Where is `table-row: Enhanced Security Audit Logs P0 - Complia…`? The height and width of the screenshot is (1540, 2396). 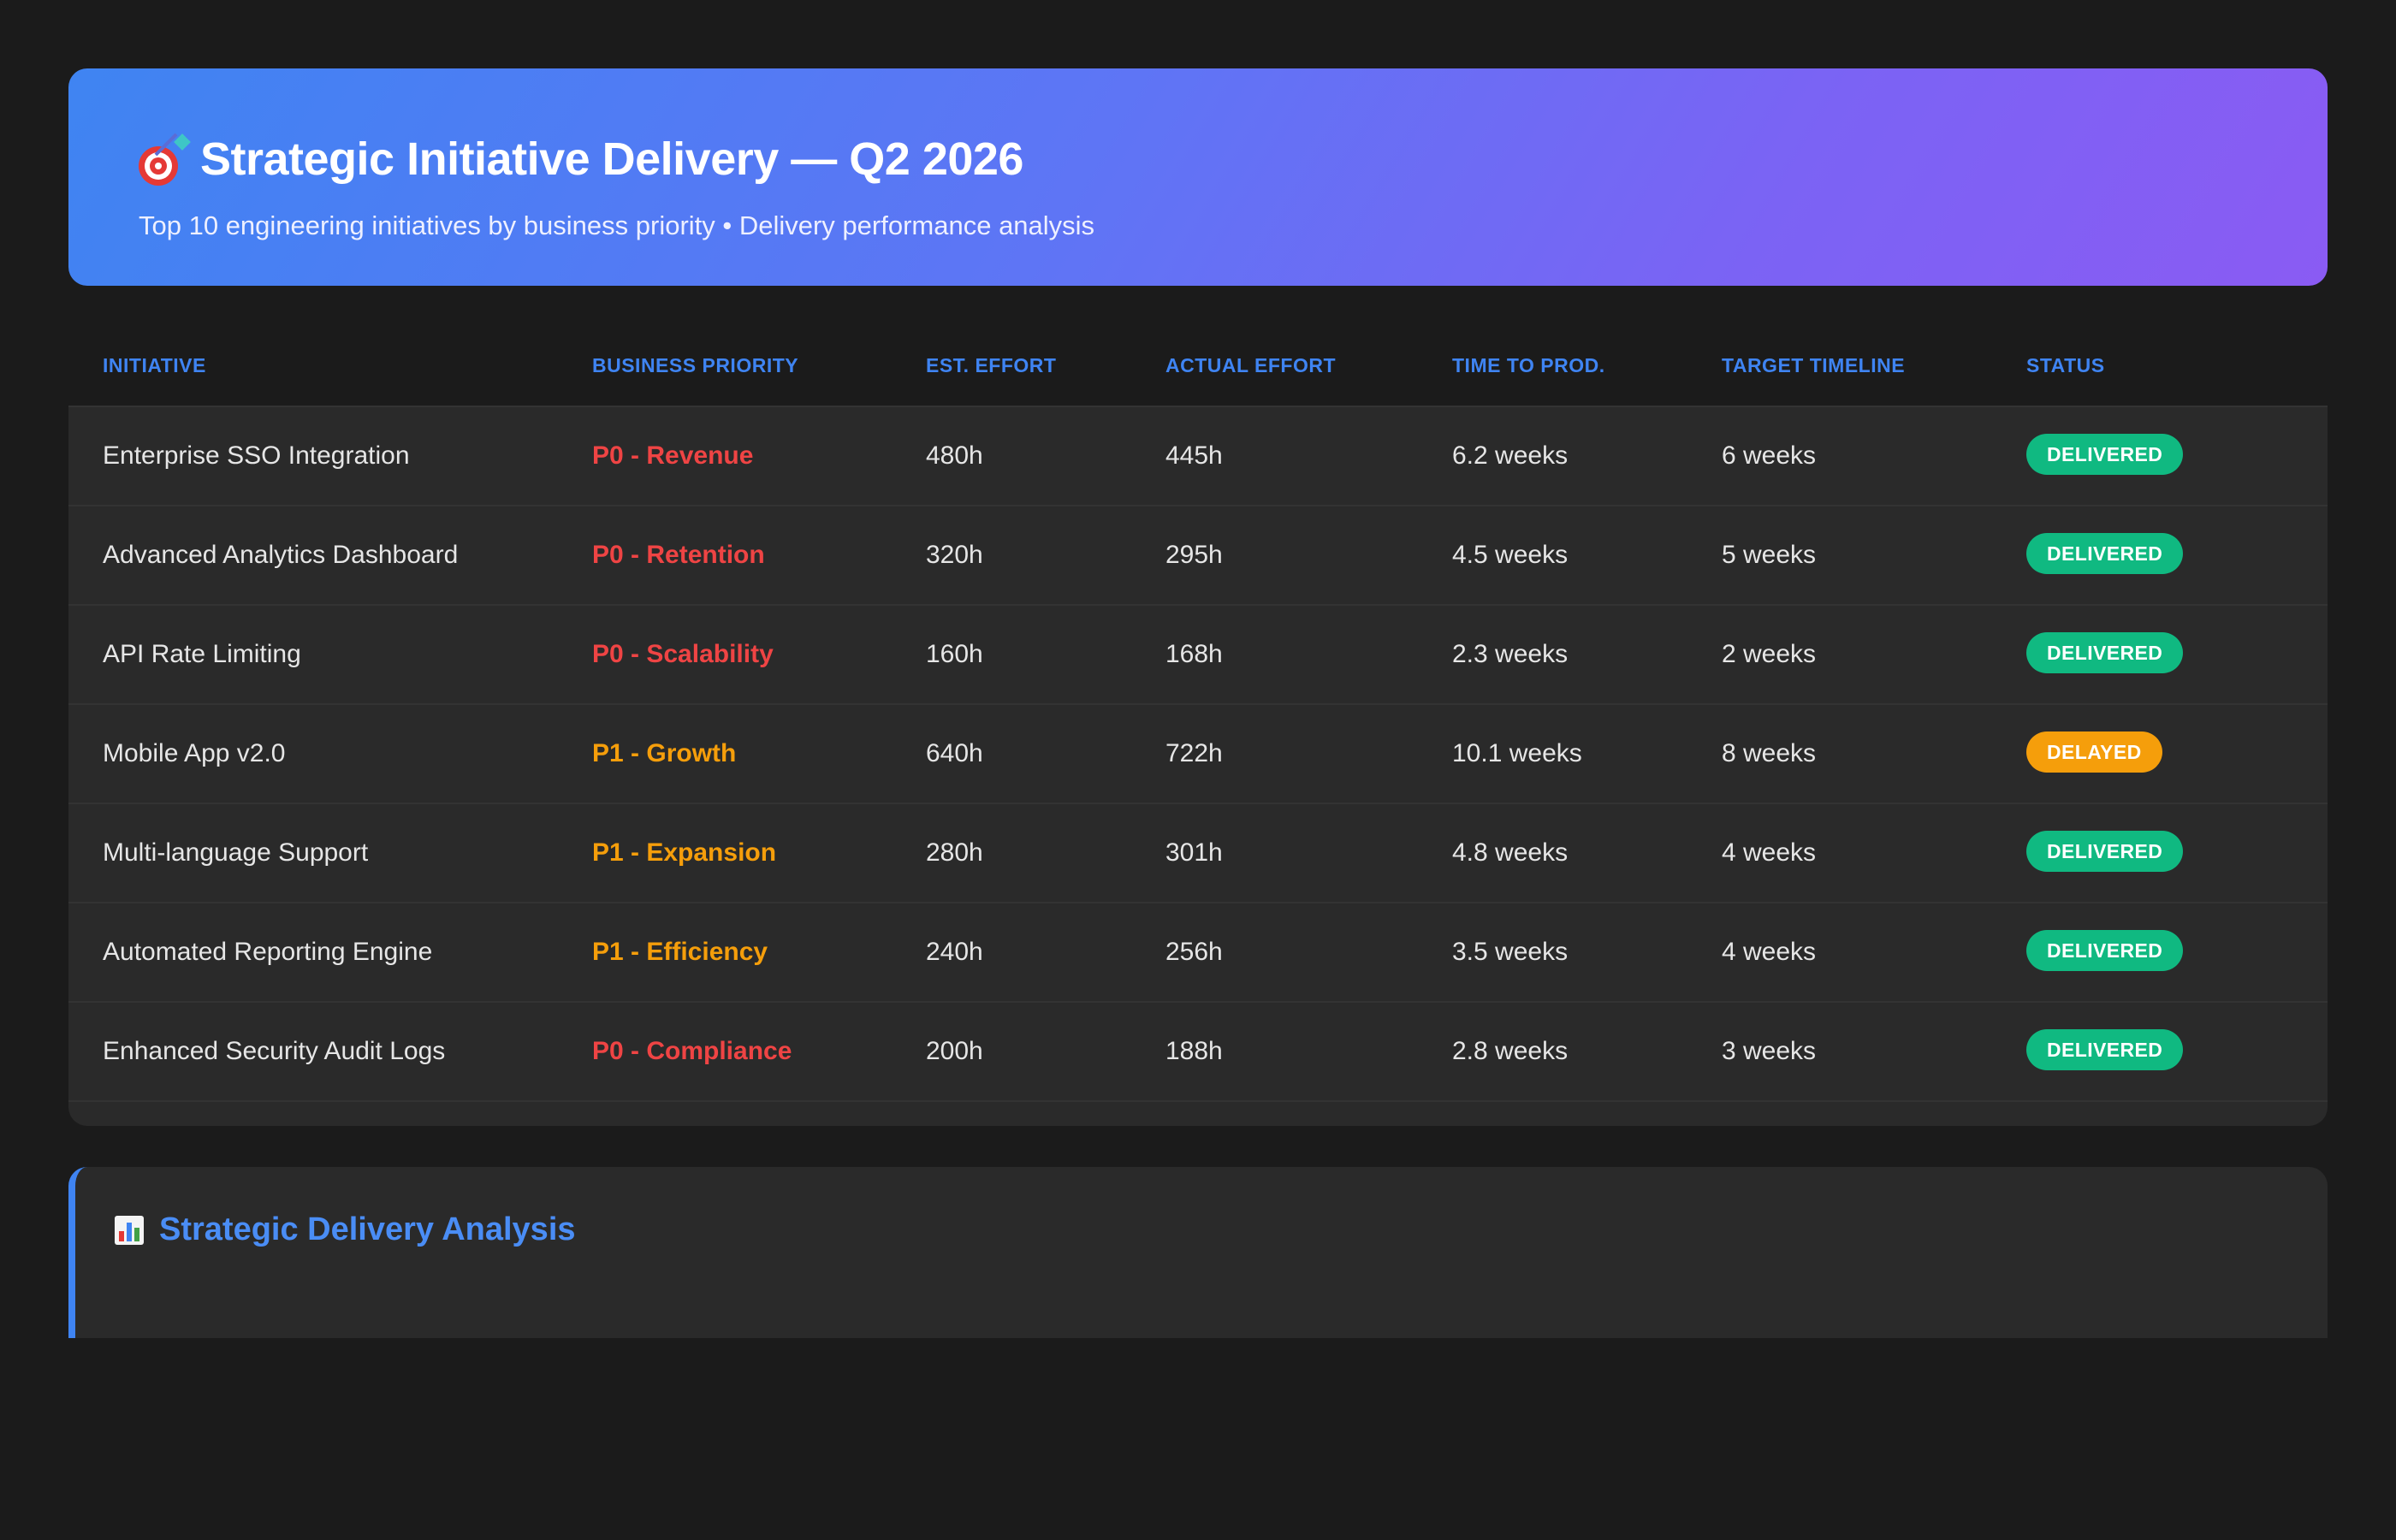 table-row: Enhanced Security Audit Logs P0 - Complia… is located at coordinates (1198, 1052).